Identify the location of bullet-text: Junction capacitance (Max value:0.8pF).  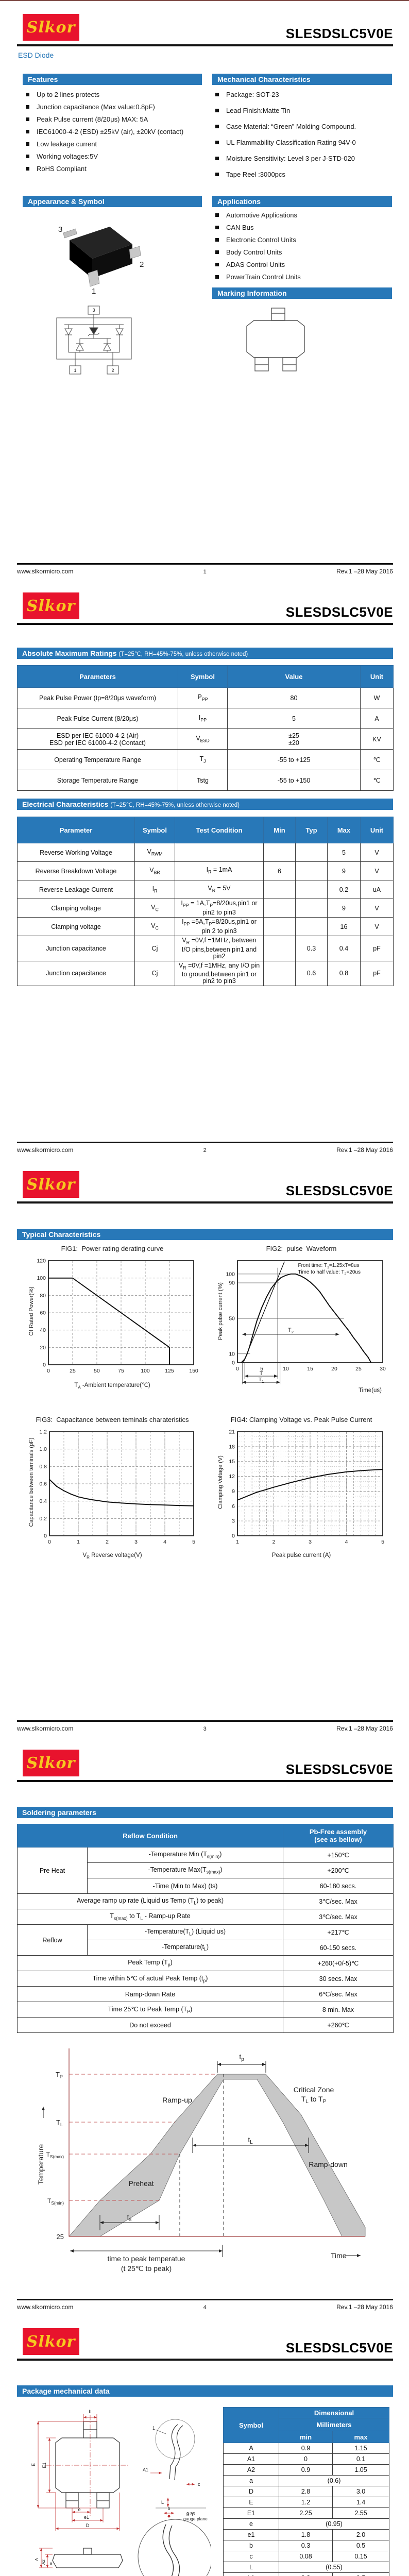
(96, 107).